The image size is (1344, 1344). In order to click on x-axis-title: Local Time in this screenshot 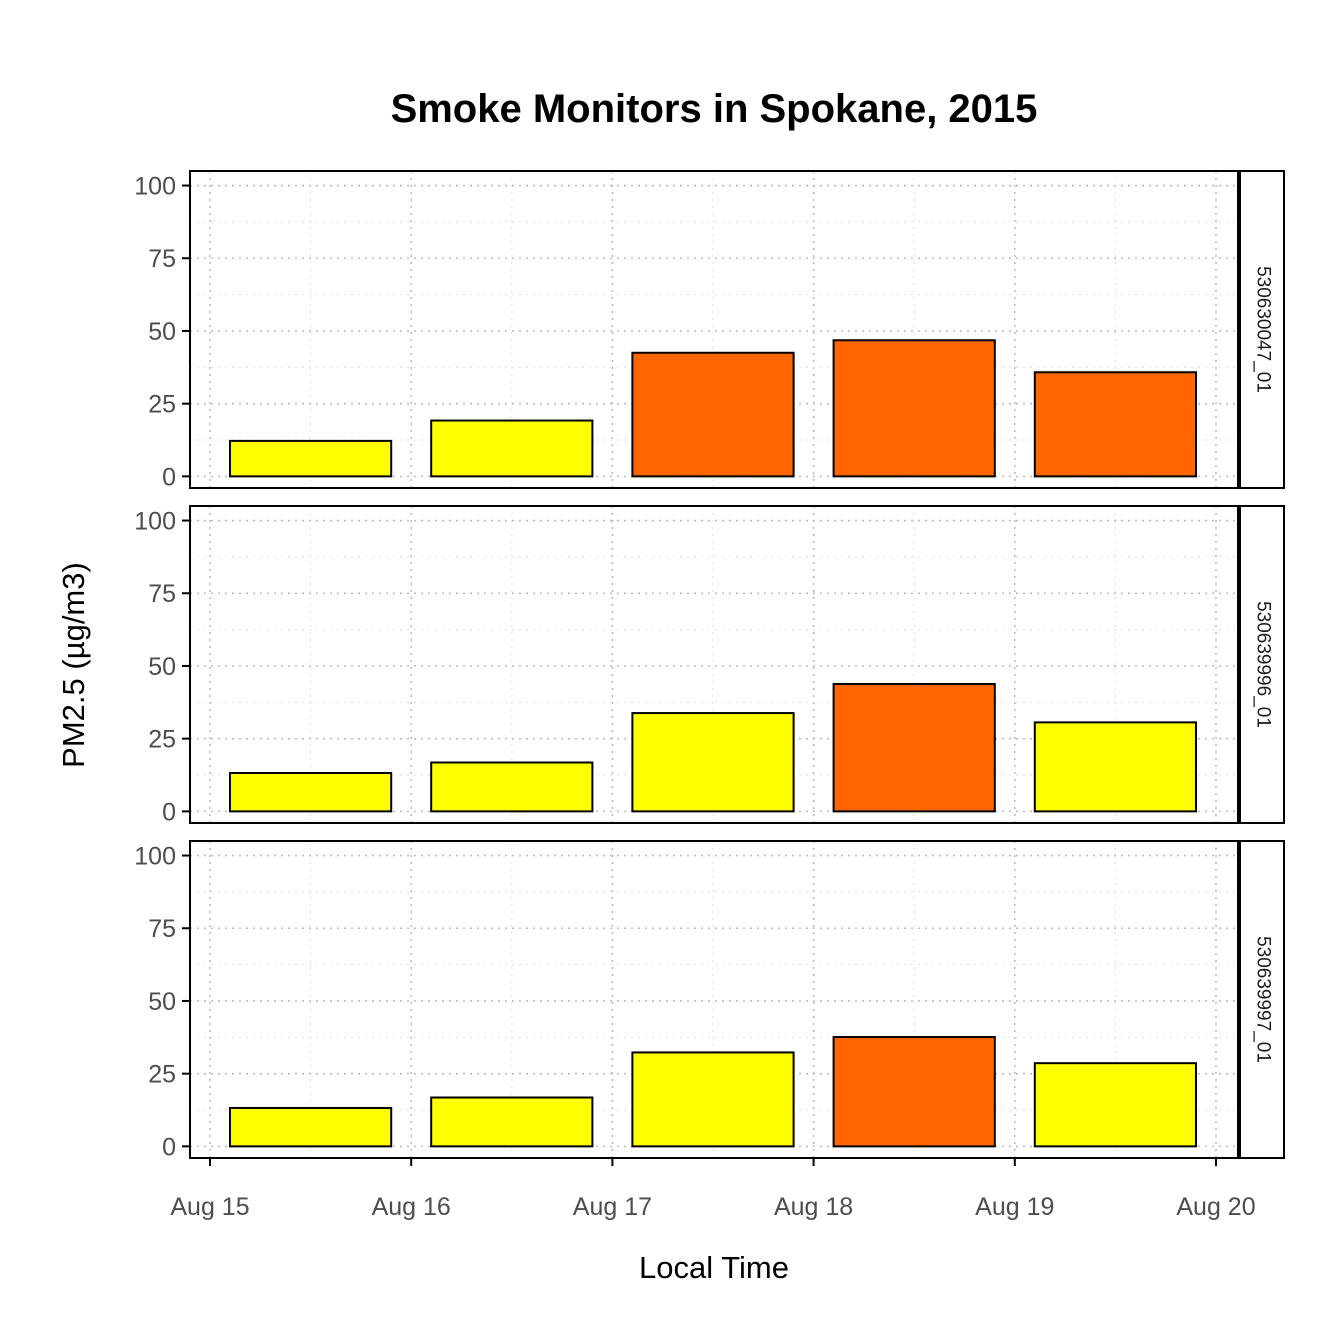, I will do `click(714, 1267)`.